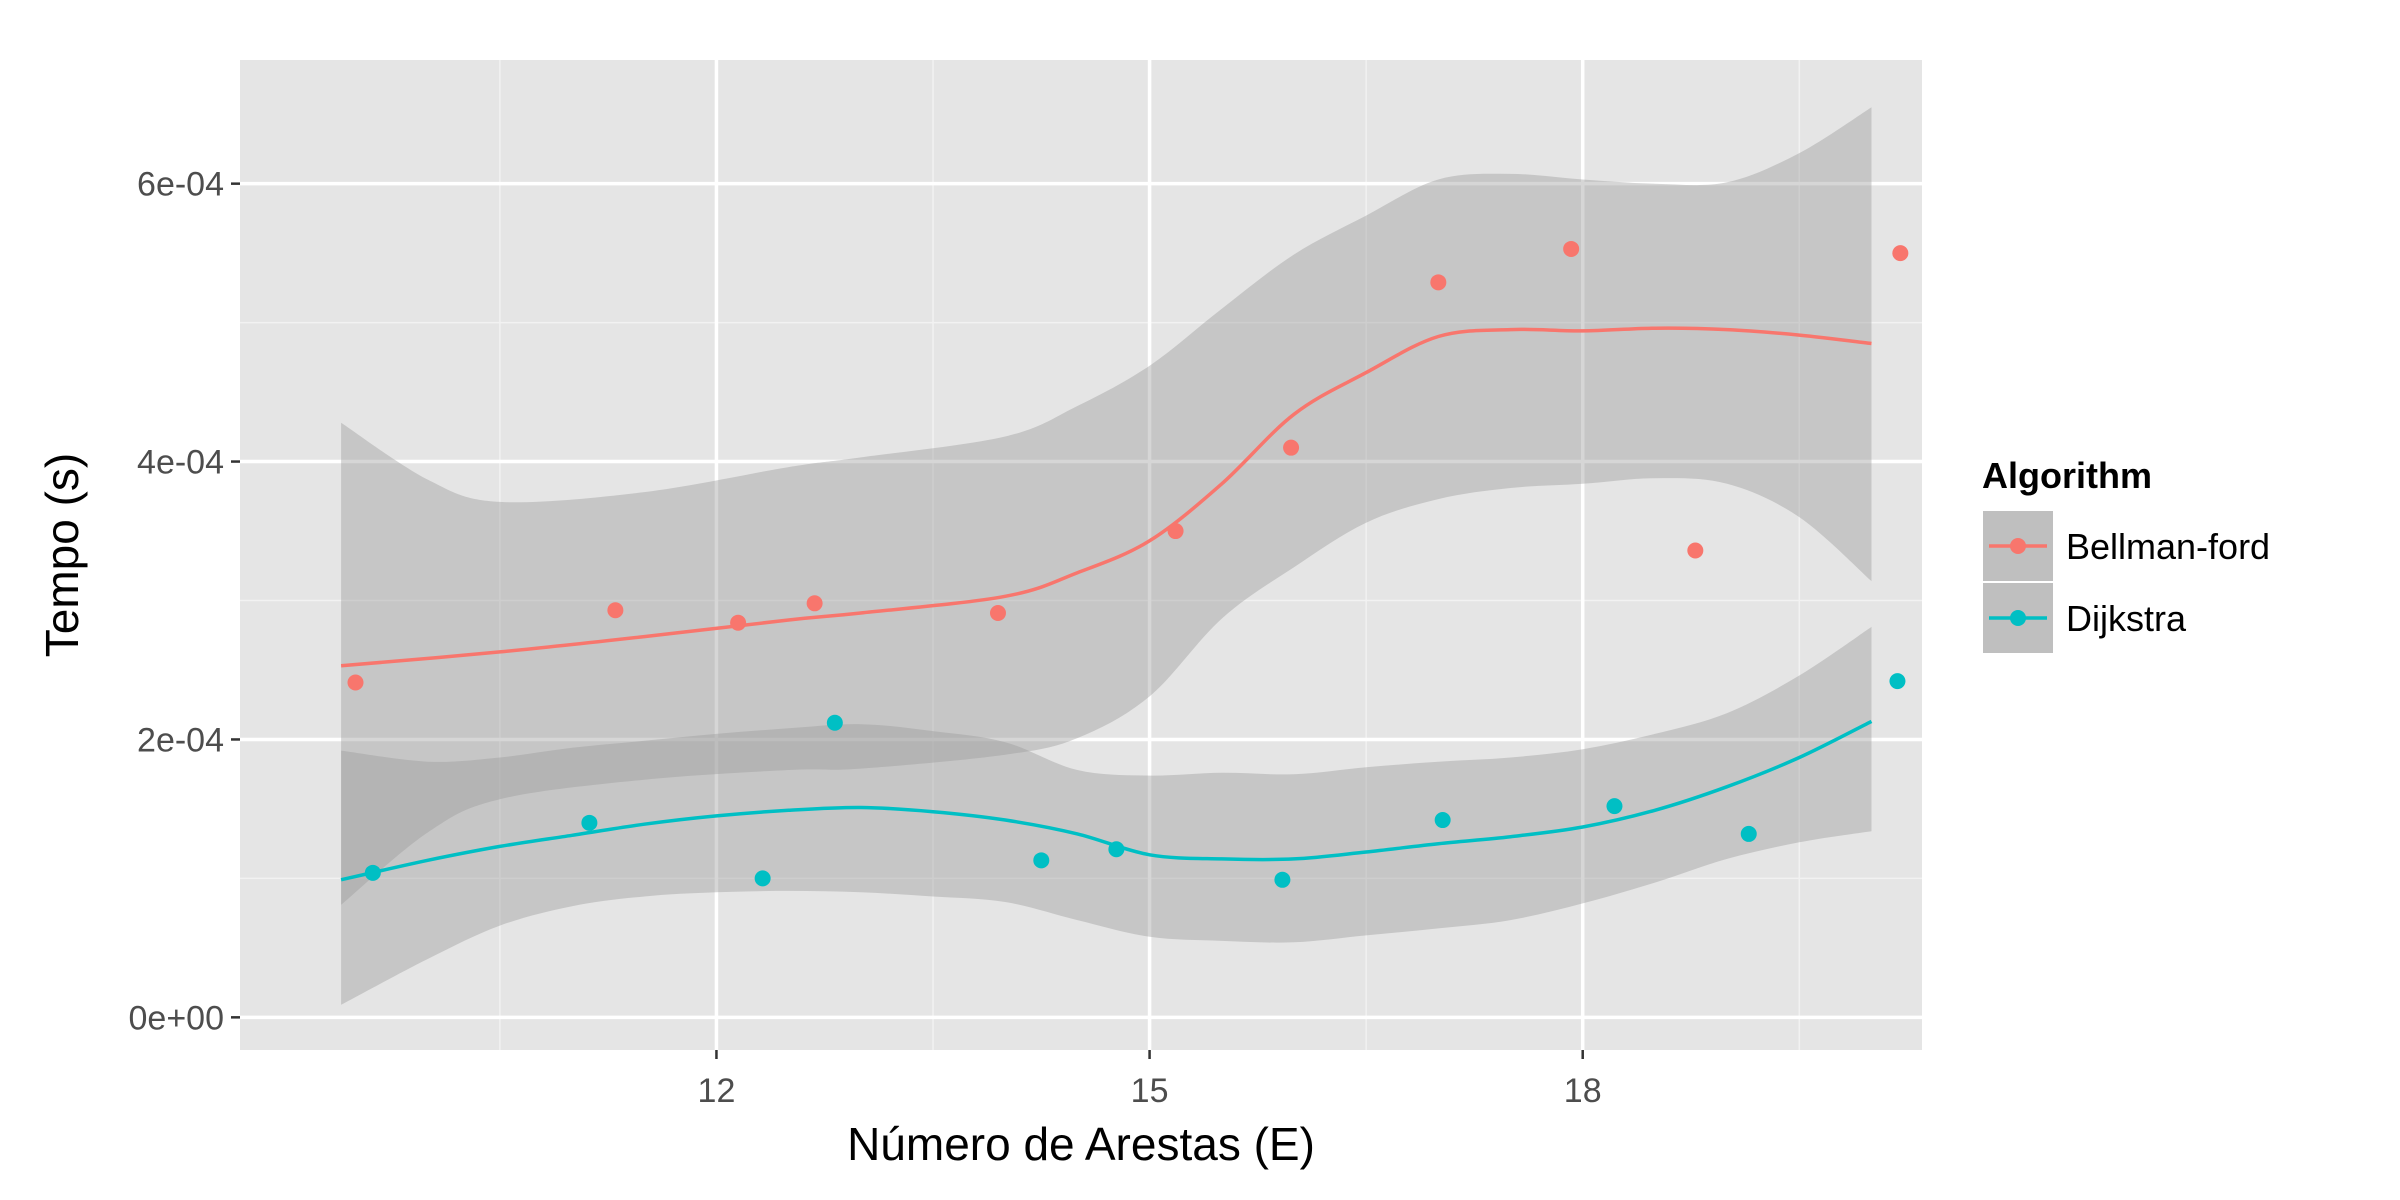 The width and height of the screenshot is (2400, 1200). Describe the element at coordinates (1150, 1091) in the screenshot. I see `x-tick-label: 15` at that location.